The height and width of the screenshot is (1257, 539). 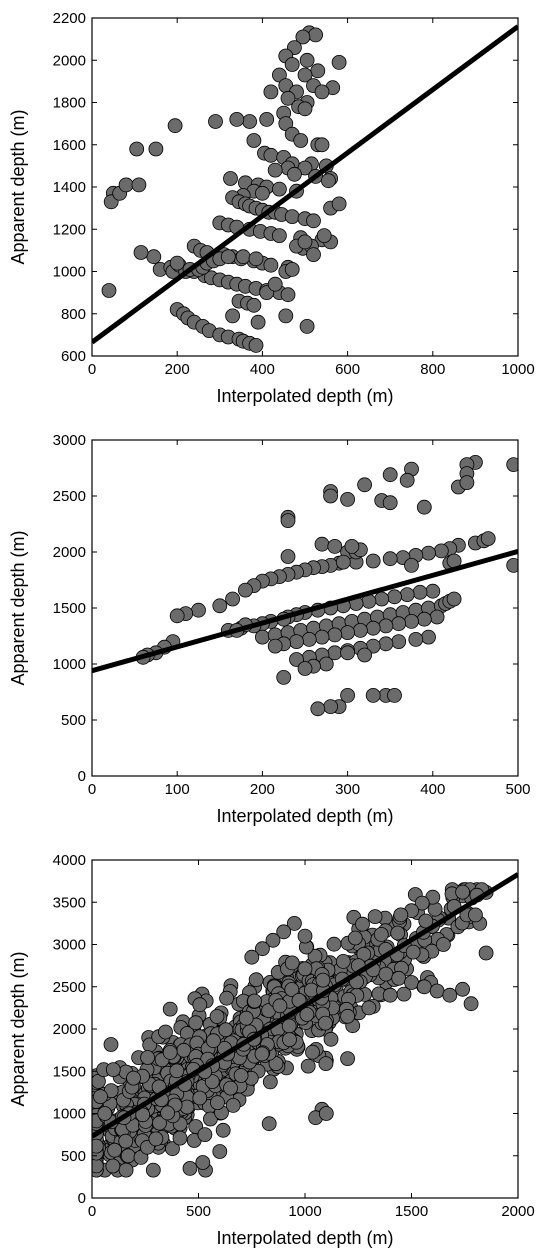 I want to click on x-tick-label: 200, so click(x=262, y=789).